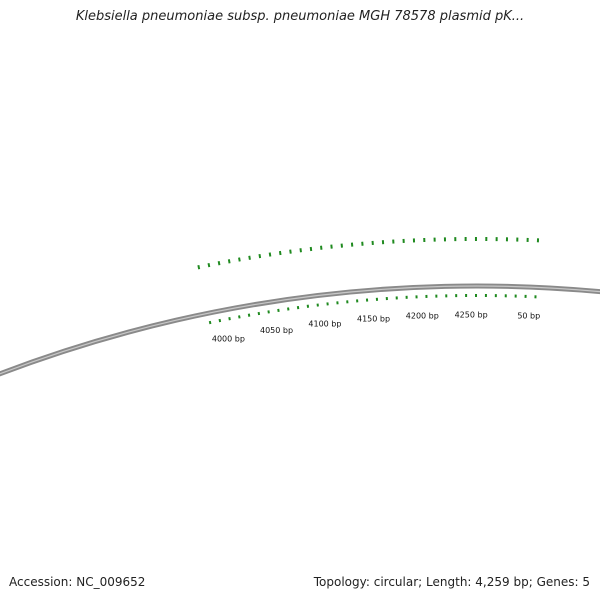  Describe the element at coordinates (111, 582) in the screenshot. I see `accession-value: NC_009652` at that location.